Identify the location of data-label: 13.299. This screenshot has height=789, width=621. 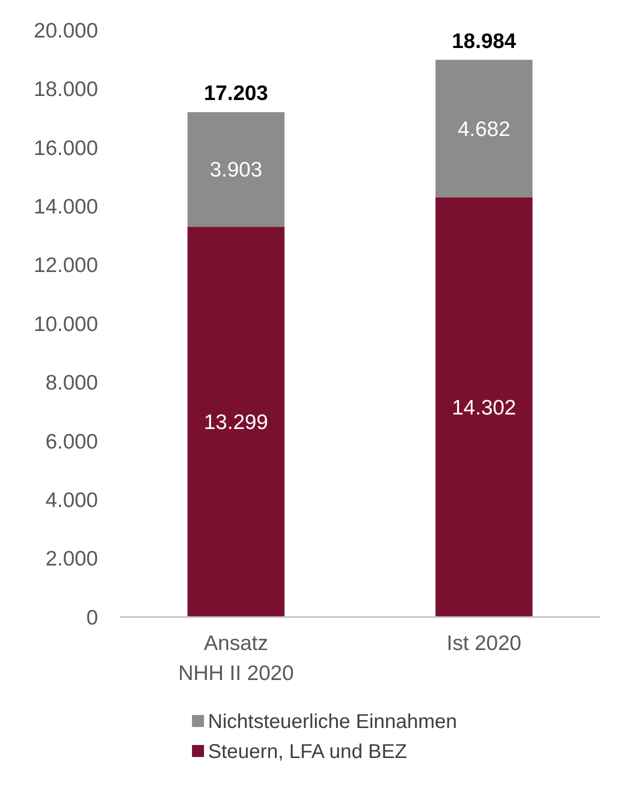
(236, 422).